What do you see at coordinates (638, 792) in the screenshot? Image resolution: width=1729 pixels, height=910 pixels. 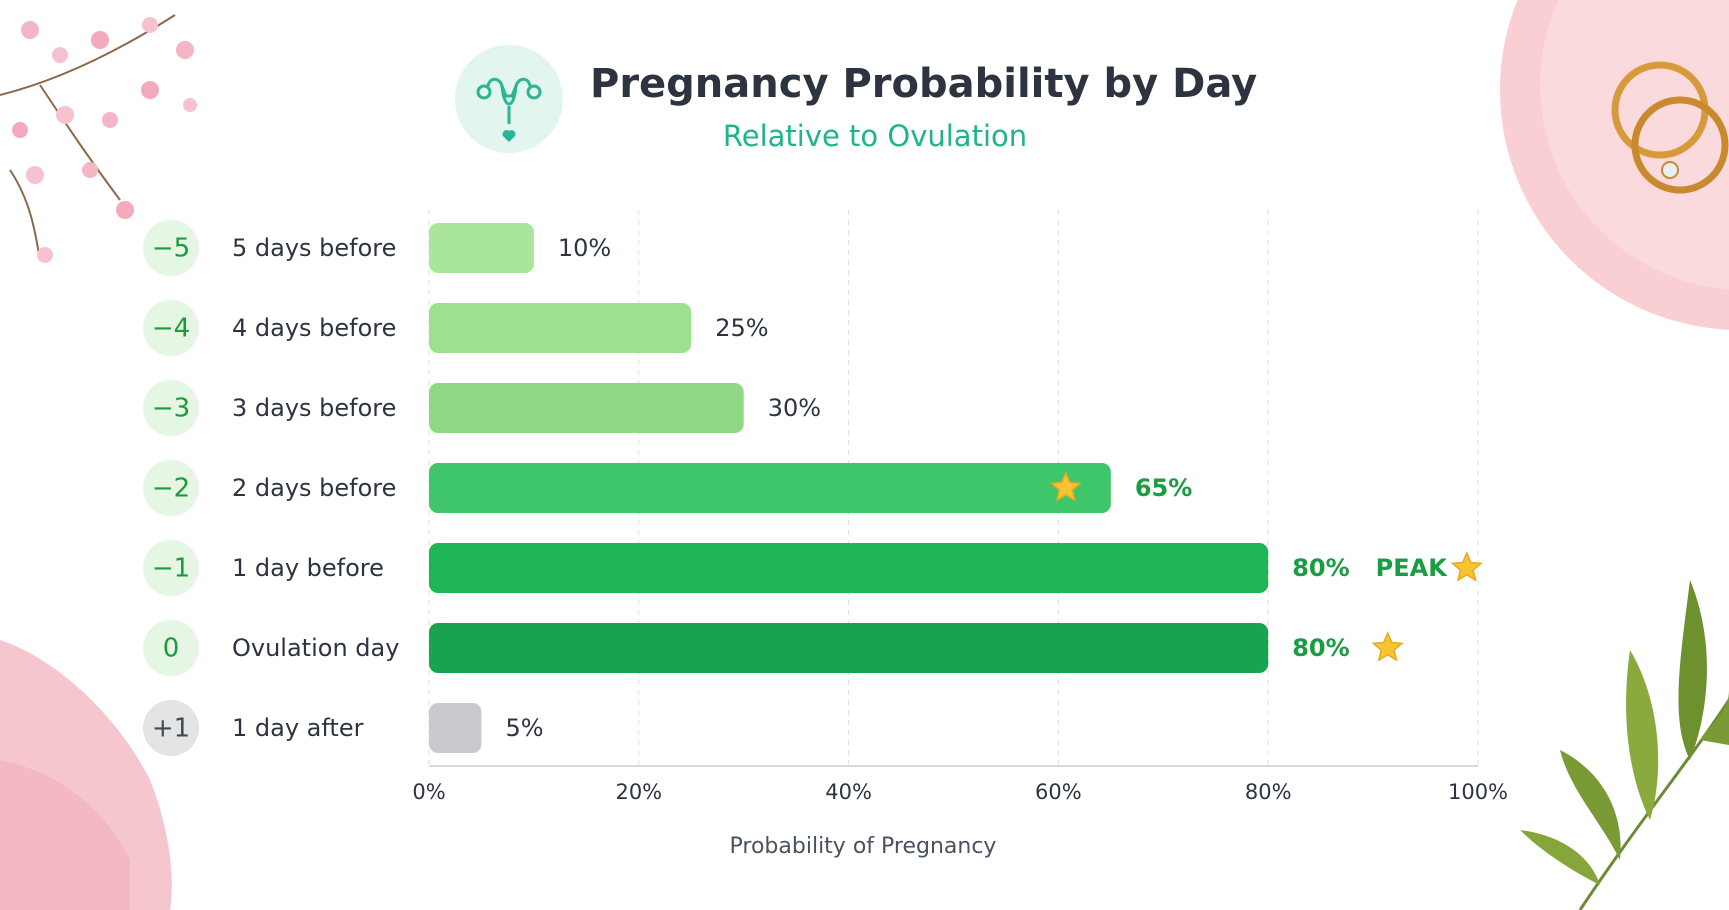 I see `x-tick-label: 20%` at bounding box center [638, 792].